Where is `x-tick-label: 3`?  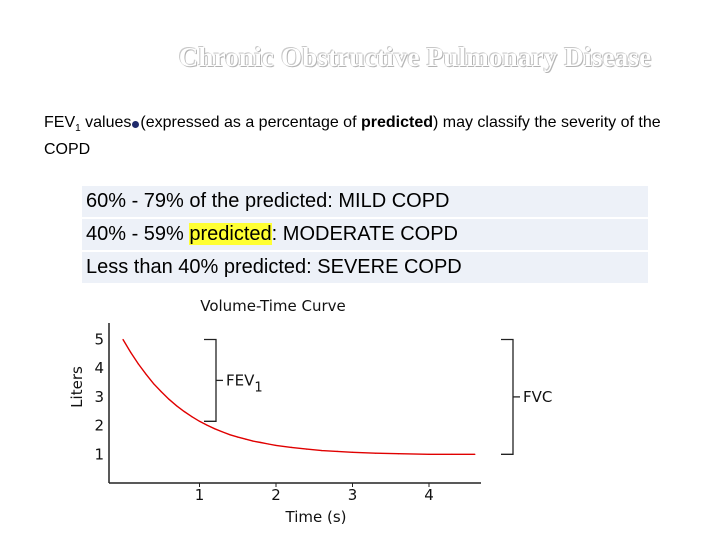
x-tick-label: 3 is located at coordinates (353, 495).